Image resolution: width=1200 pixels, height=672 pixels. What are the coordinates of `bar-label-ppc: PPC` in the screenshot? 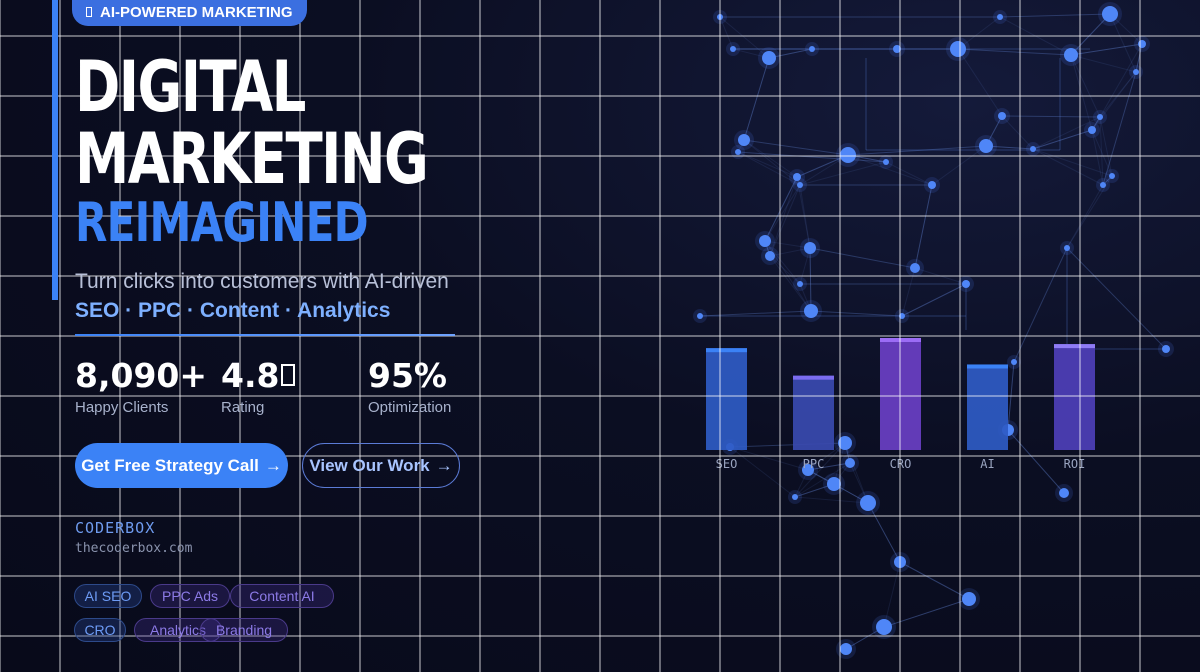 It's located at (814, 464).